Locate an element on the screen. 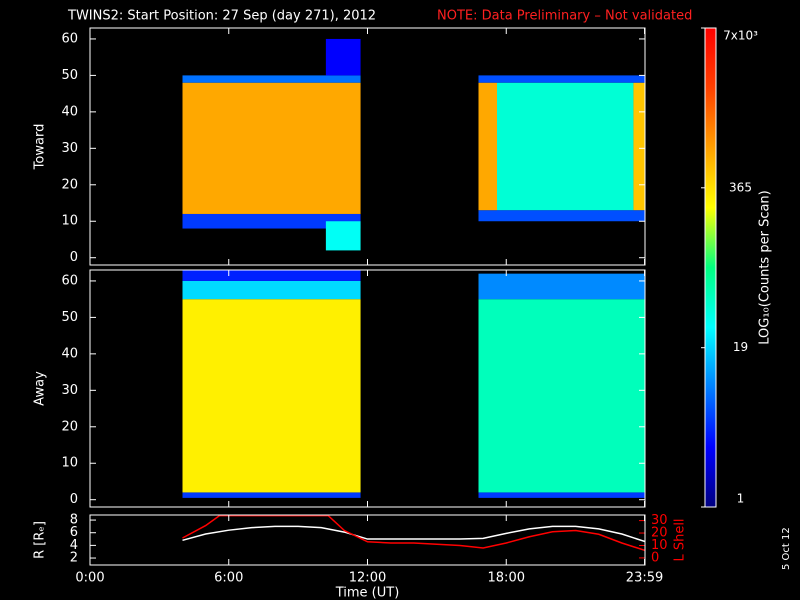 The image size is (800, 600). y2-tick-label: 10 is located at coordinates (659, 545).